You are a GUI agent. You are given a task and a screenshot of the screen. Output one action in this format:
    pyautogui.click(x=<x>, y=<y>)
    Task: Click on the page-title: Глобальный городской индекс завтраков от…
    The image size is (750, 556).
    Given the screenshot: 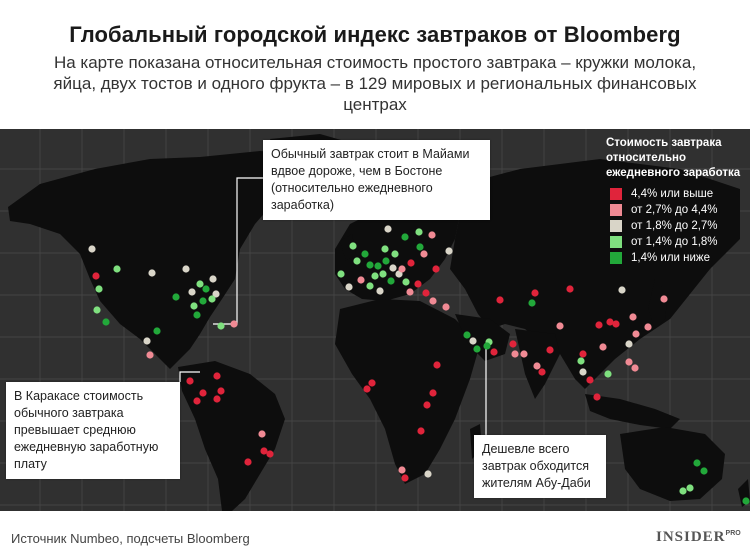 What is the action you would take?
    pyautogui.click(x=375, y=34)
    